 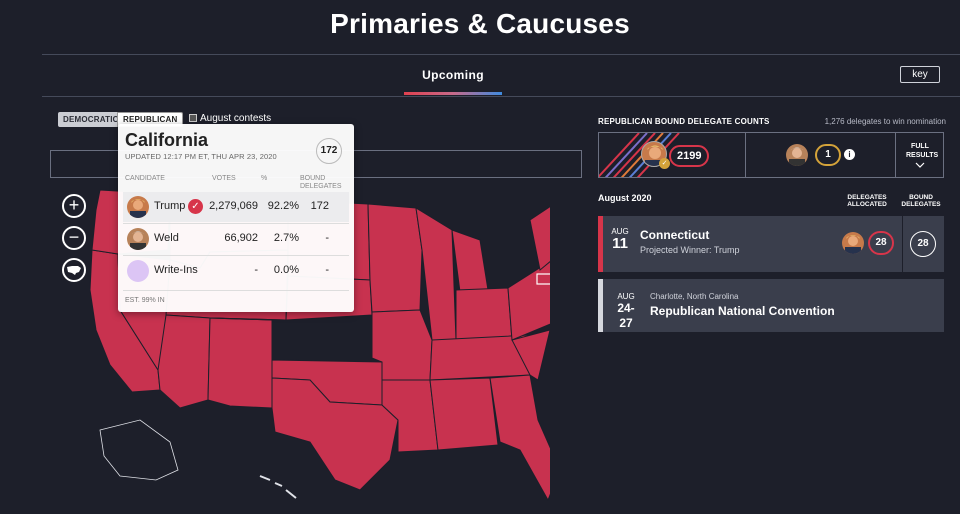 What do you see at coordinates (74, 206) in the screenshot?
I see `zoom-in-button: +` at bounding box center [74, 206].